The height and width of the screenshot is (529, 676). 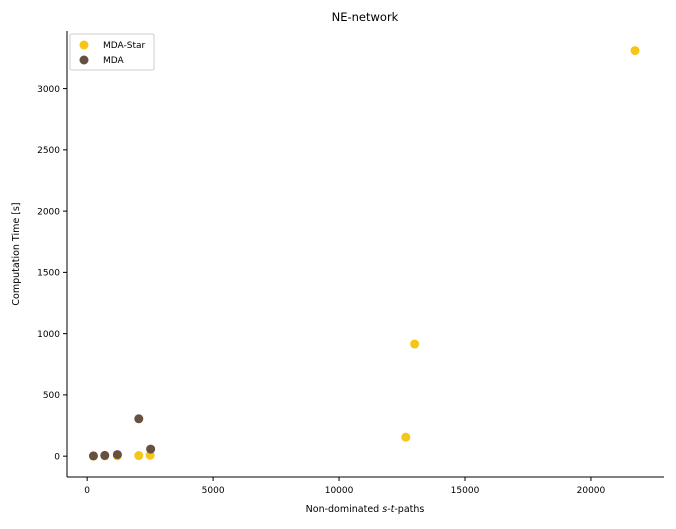 I want to click on y-tick-label: 0, so click(x=57, y=457).